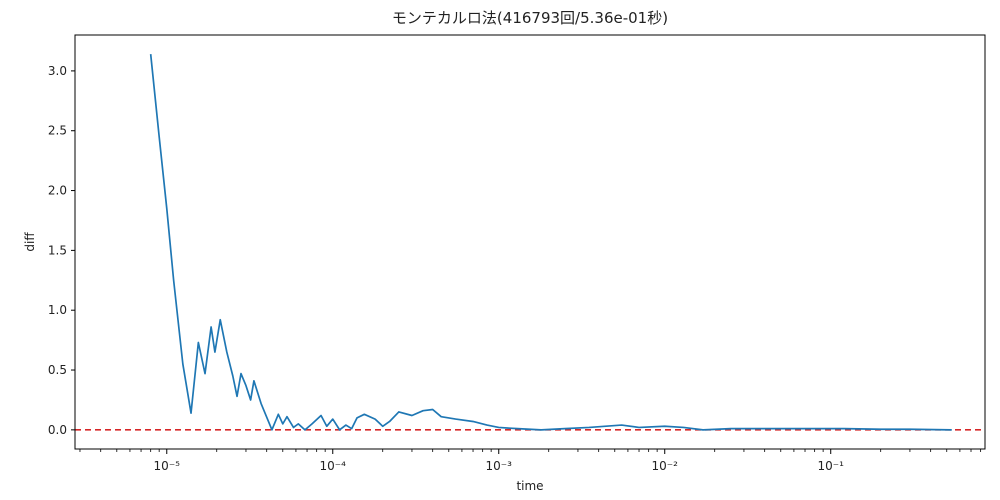  Describe the element at coordinates (665, 466) in the screenshot. I see `x-tick-label: 10⁻²` at that location.